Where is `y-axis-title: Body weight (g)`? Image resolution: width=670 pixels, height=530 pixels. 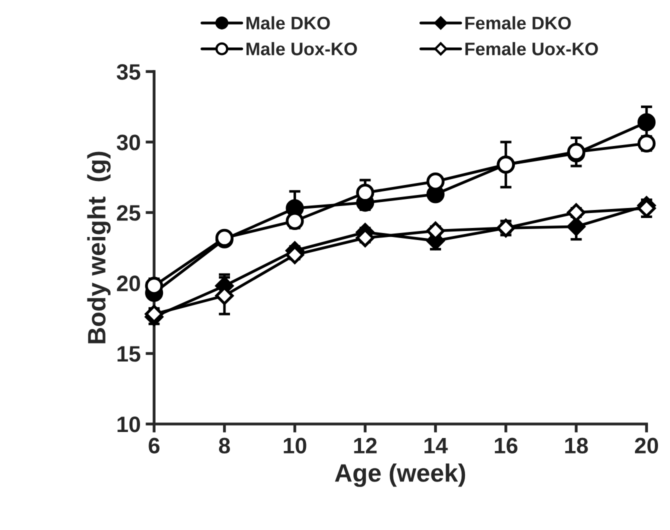 y-axis-title: Body weight (g) is located at coordinates (99, 248).